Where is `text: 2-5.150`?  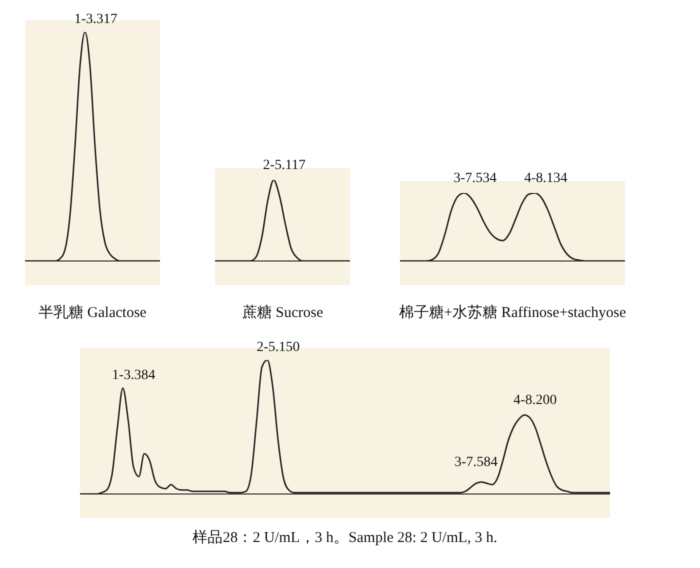 text: 2-5.150 is located at coordinates (278, 348).